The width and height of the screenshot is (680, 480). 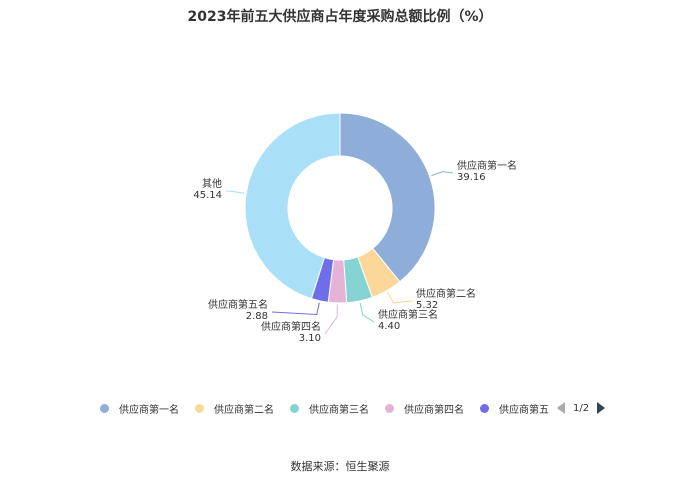 What do you see at coordinates (389, 326) in the screenshot?
I see `slice-label-value: 4.40` at bounding box center [389, 326].